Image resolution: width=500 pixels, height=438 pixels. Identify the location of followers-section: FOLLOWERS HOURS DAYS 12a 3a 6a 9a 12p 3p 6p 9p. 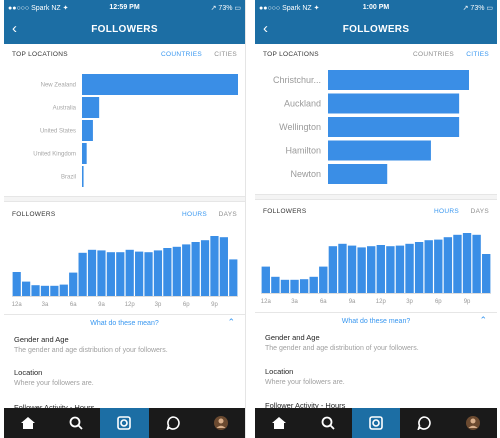
(124, 257).